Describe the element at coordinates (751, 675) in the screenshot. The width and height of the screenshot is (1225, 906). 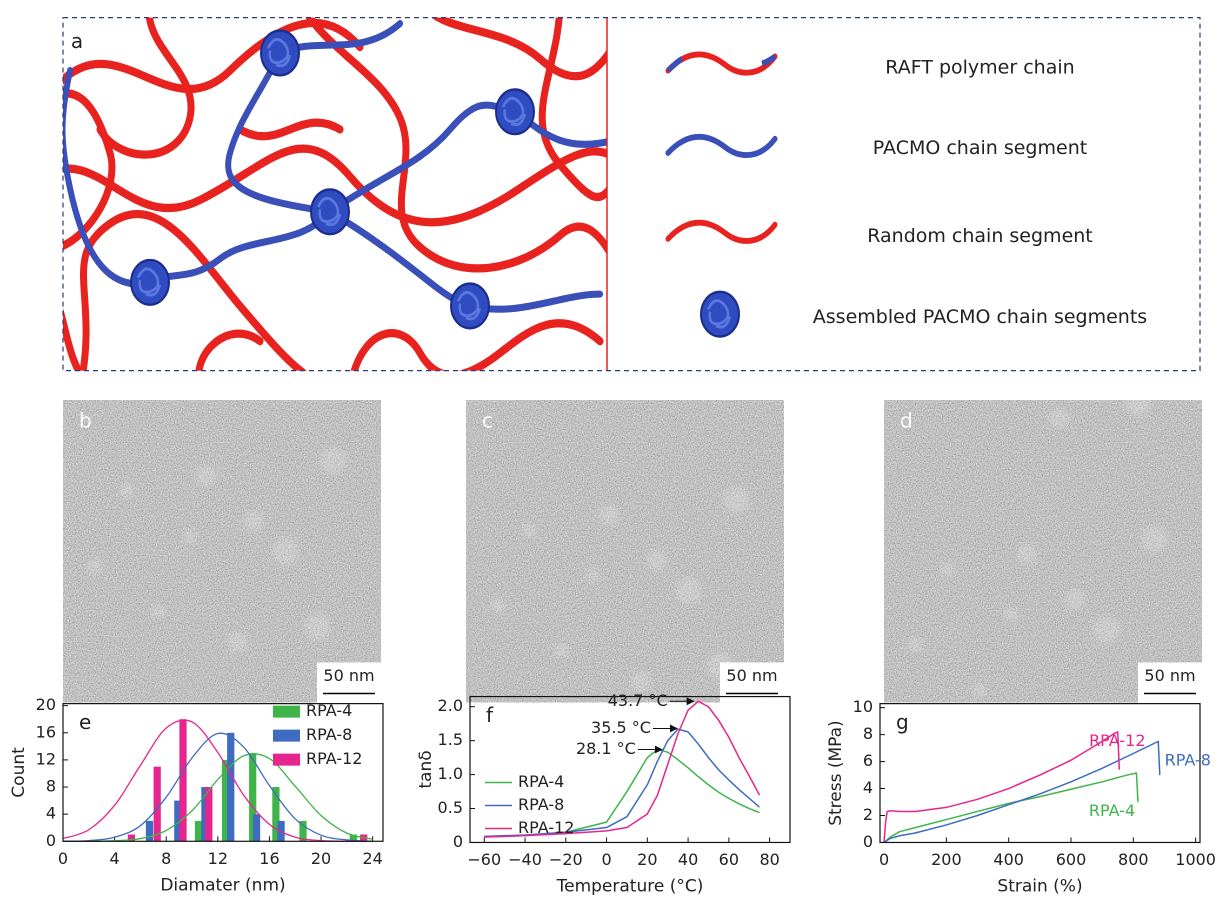
I see `scale-bar-label: 50 nm` at that location.